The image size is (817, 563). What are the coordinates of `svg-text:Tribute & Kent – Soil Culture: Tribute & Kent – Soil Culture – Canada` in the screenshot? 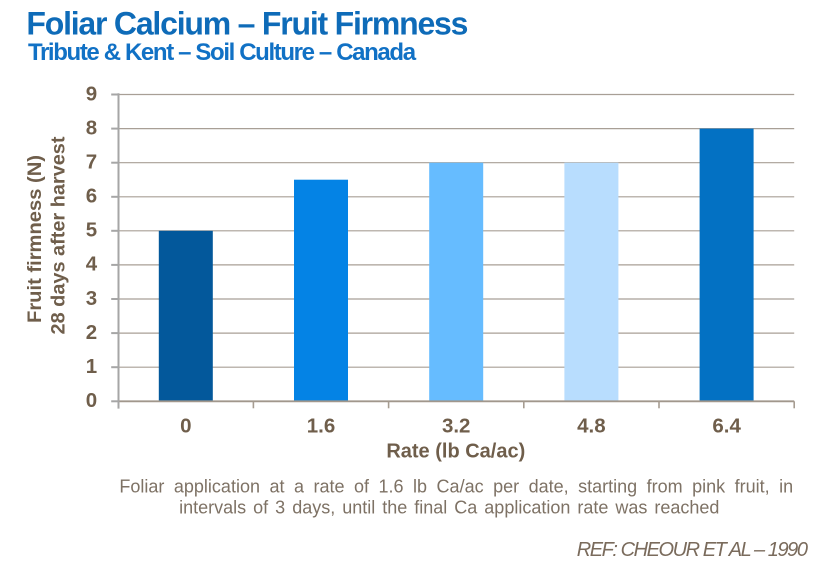 It's located at (222, 52).